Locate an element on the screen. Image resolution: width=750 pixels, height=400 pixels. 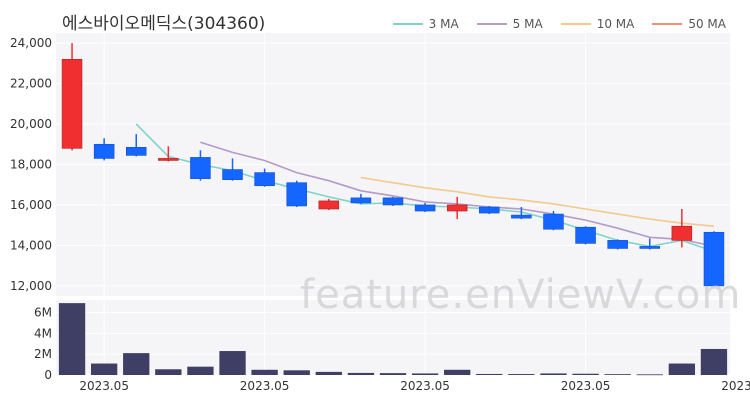
volume-tick-label: 0 is located at coordinates (48, 375).